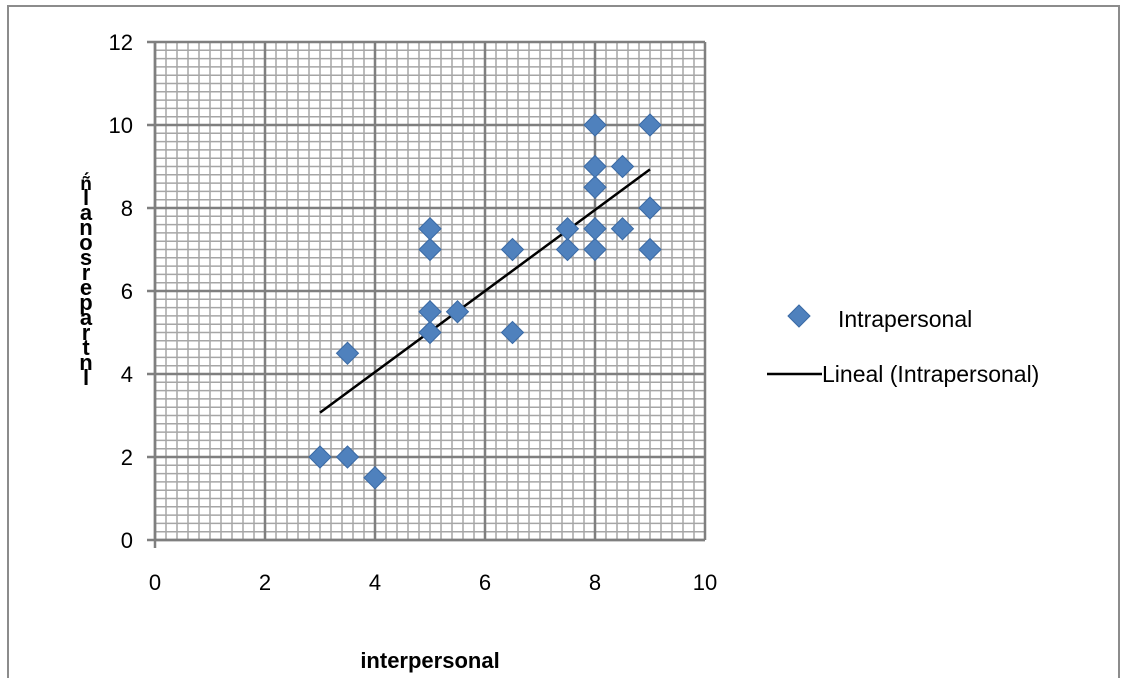  What do you see at coordinates (705, 582) in the screenshot?
I see `x-tick-label: 10` at bounding box center [705, 582].